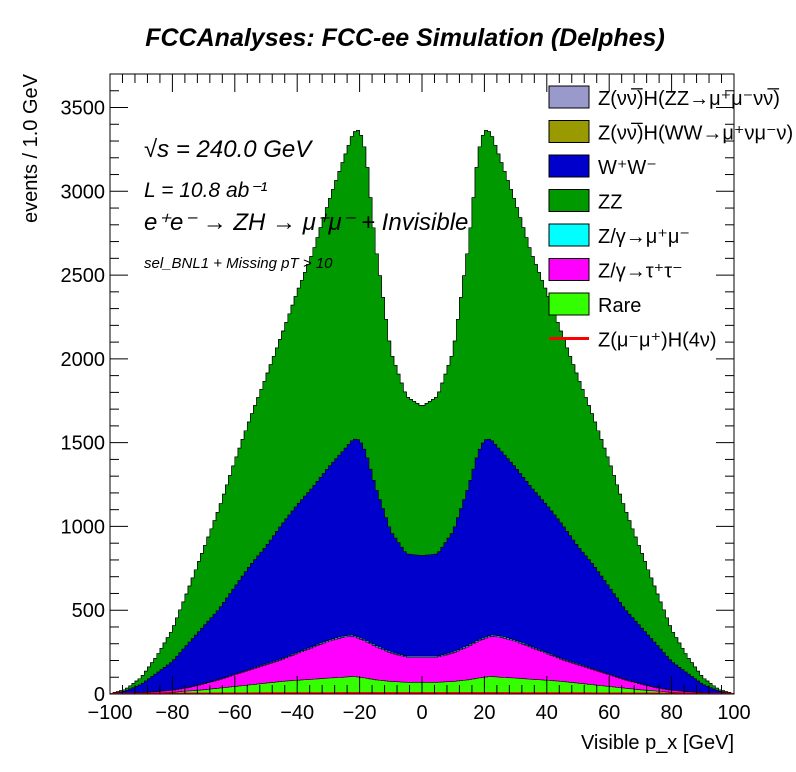 The height and width of the screenshot is (772, 796). Describe the element at coordinates (83, 109) in the screenshot. I see `y-tick-label: 3500` at that location.